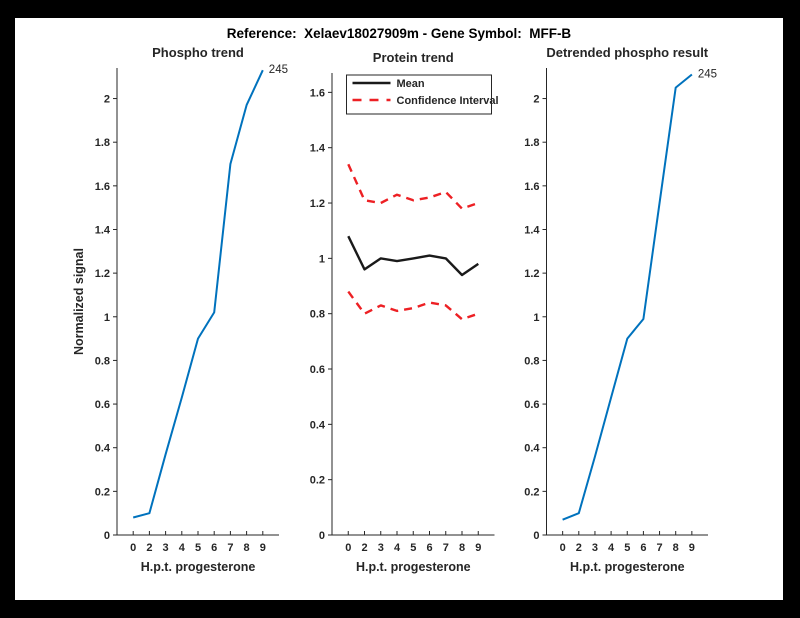 Image resolution: width=800 pixels, height=618 pixels. Describe the element at coordinates (411, 84) in the screenshot. I see `legend-label: Mean` at that location.